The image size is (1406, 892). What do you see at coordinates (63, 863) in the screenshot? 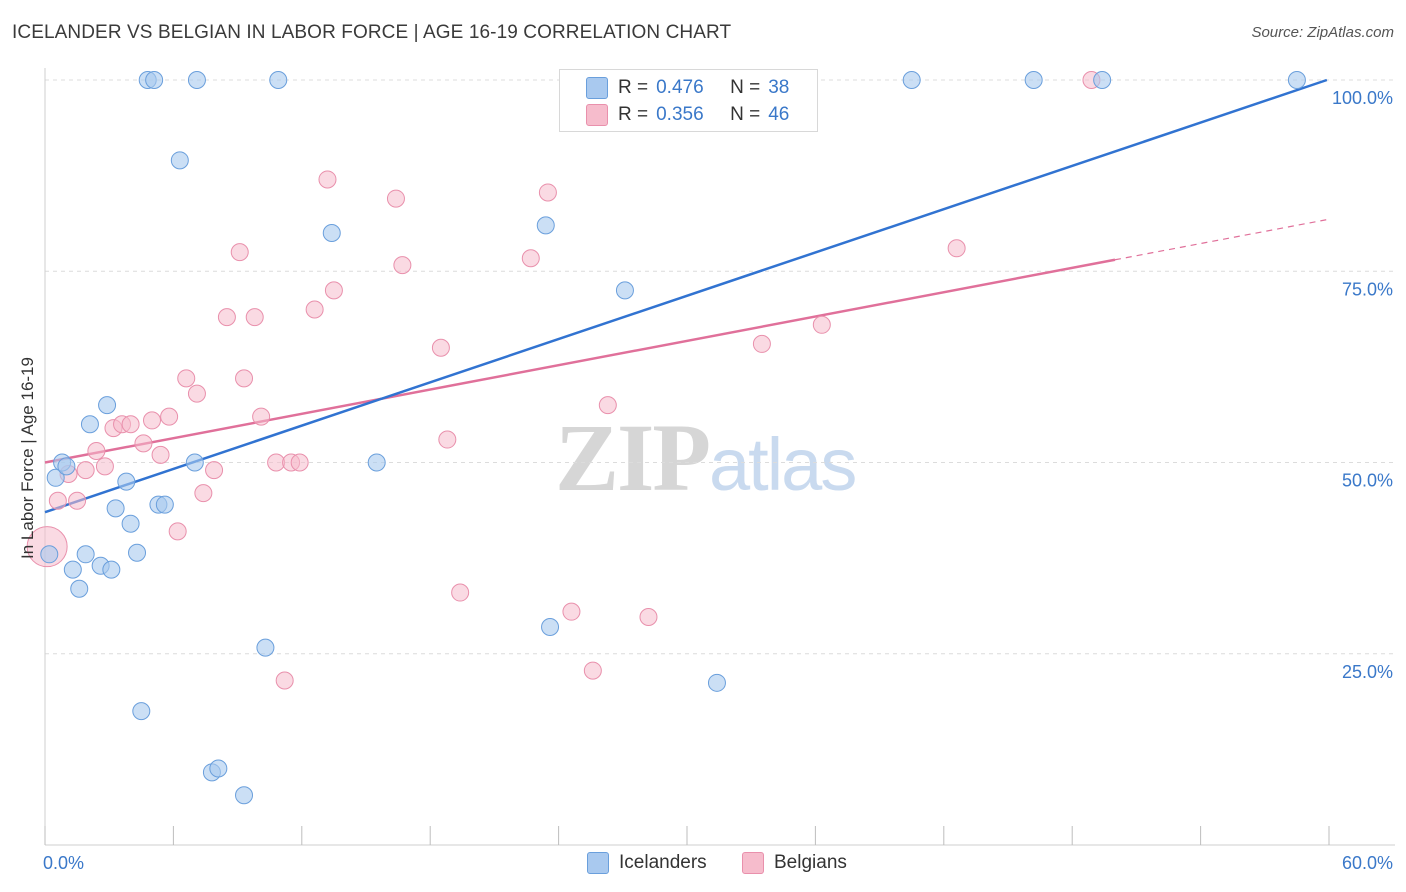
I see `x-tick-label: 0.0%` at bounding box center [63, 863].